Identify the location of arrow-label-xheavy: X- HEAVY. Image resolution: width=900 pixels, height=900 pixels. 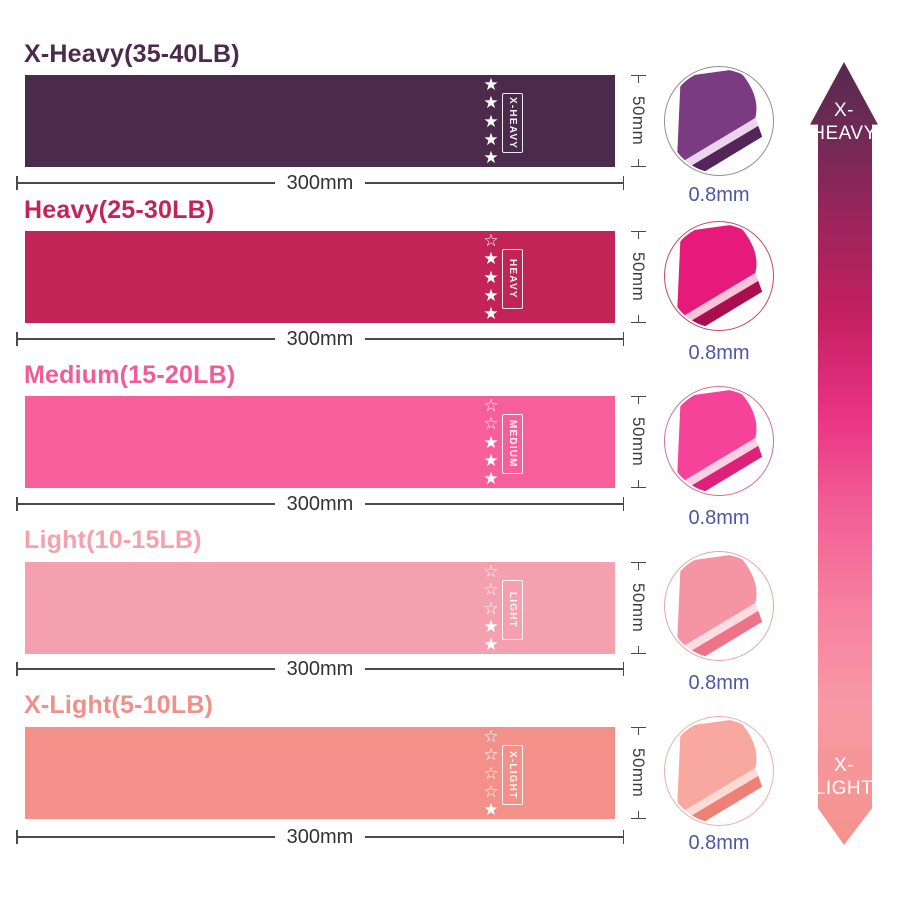
(844, 123).